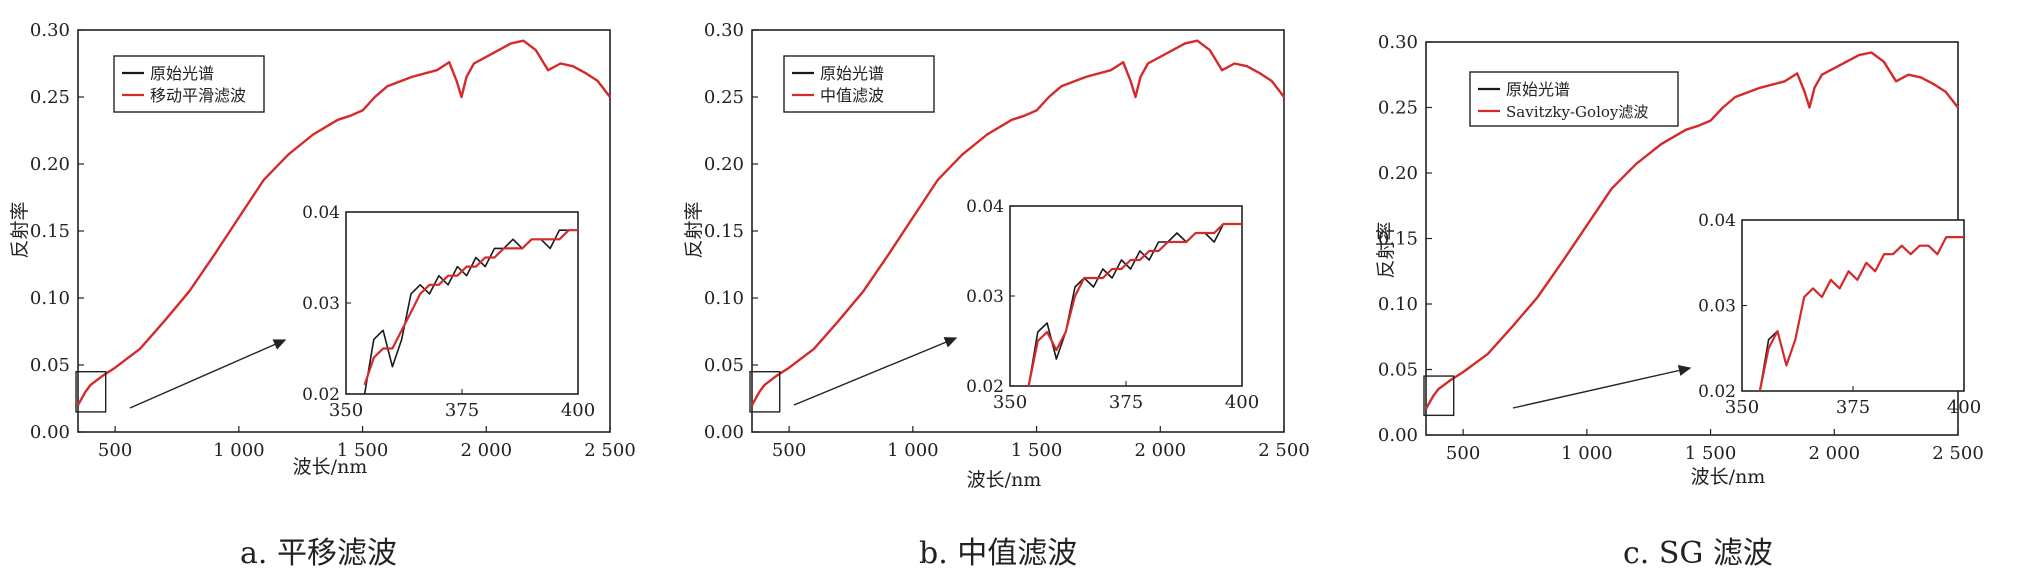 The image size is (2022, 573). I want to click on legend-entry: 移动平滑滤波, so click(198, 95).